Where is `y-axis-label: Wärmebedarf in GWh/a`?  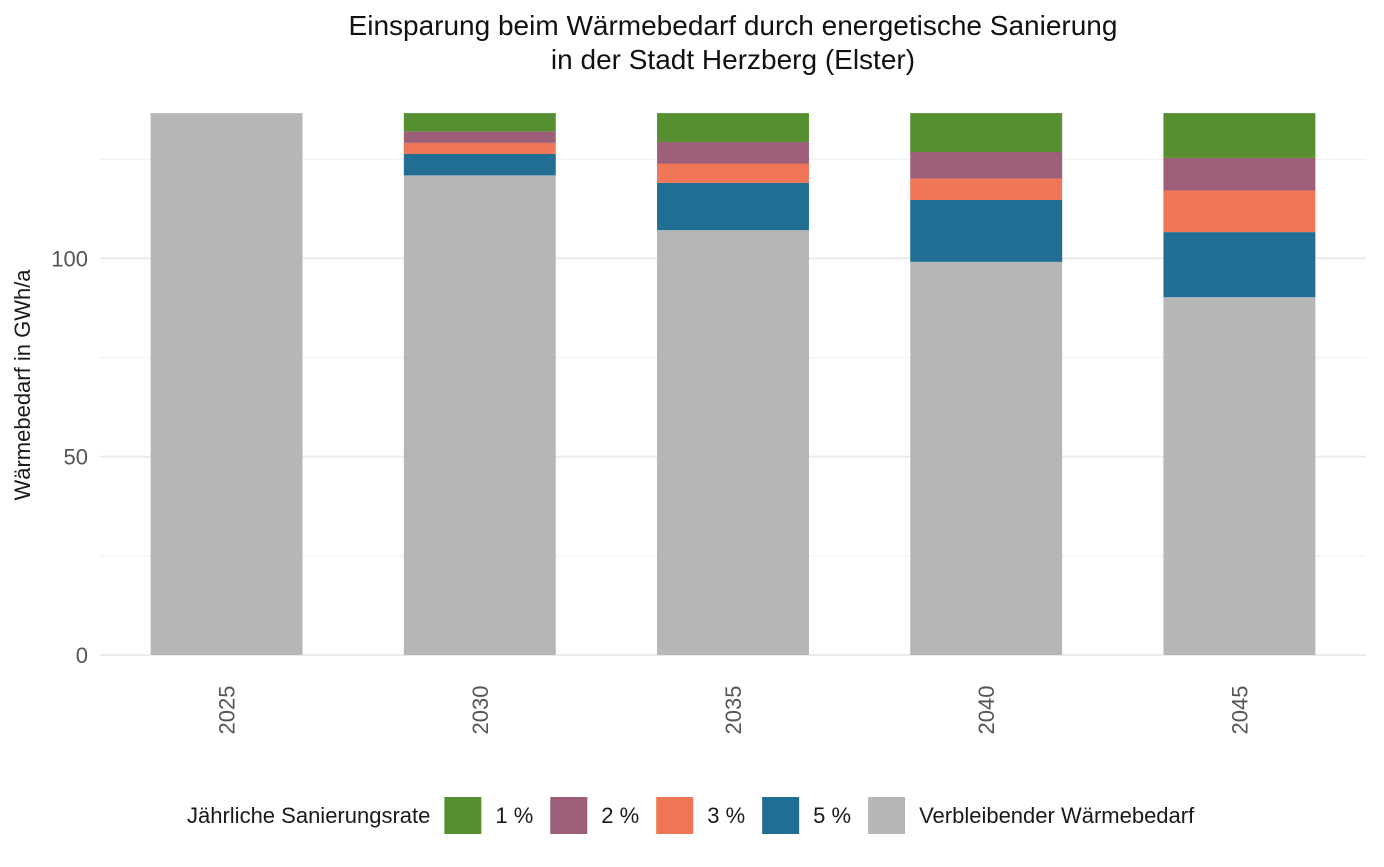 y-axis-label: Wärmebedarf in GWh/a is located at coordinates (22, 385).